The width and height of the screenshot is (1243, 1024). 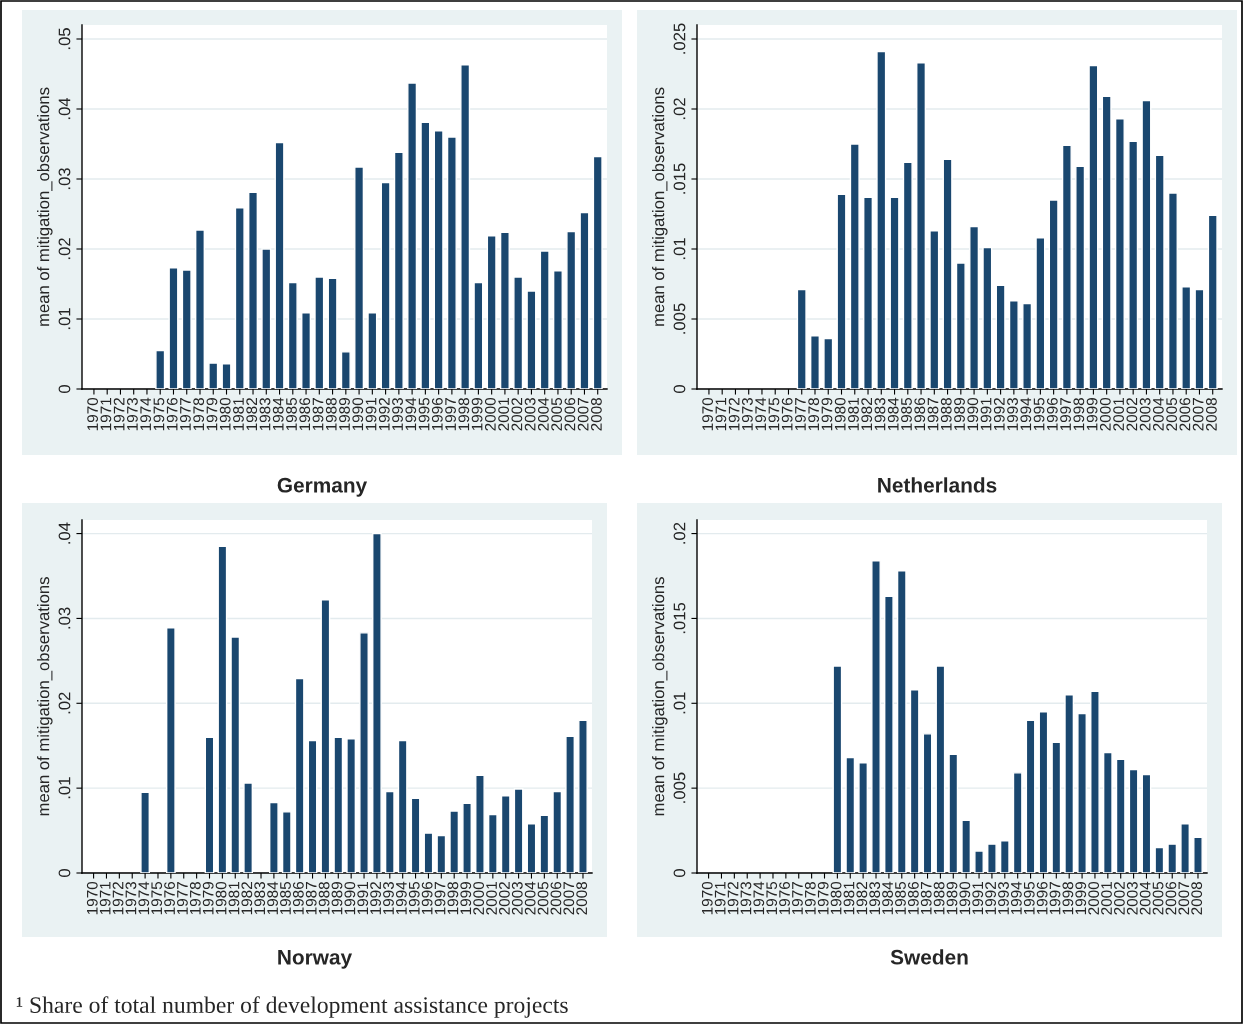 I want to click on x-tick-label: 1990, so click(x=350, y=898).